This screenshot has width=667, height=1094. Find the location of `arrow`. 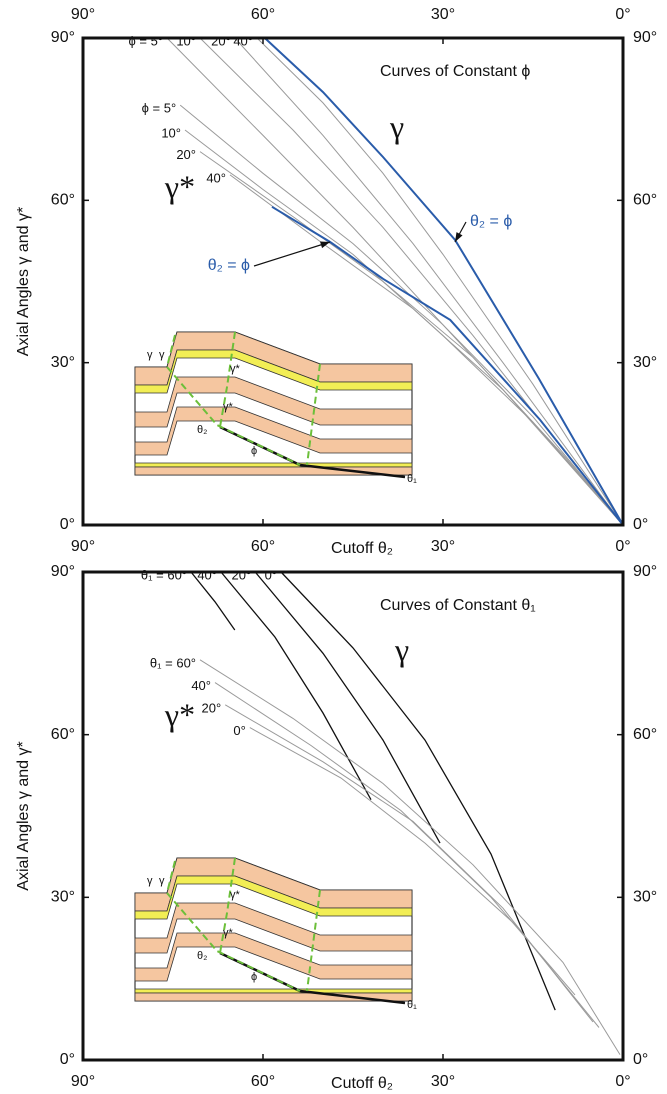

arrow is located at coordinates (292, 254).